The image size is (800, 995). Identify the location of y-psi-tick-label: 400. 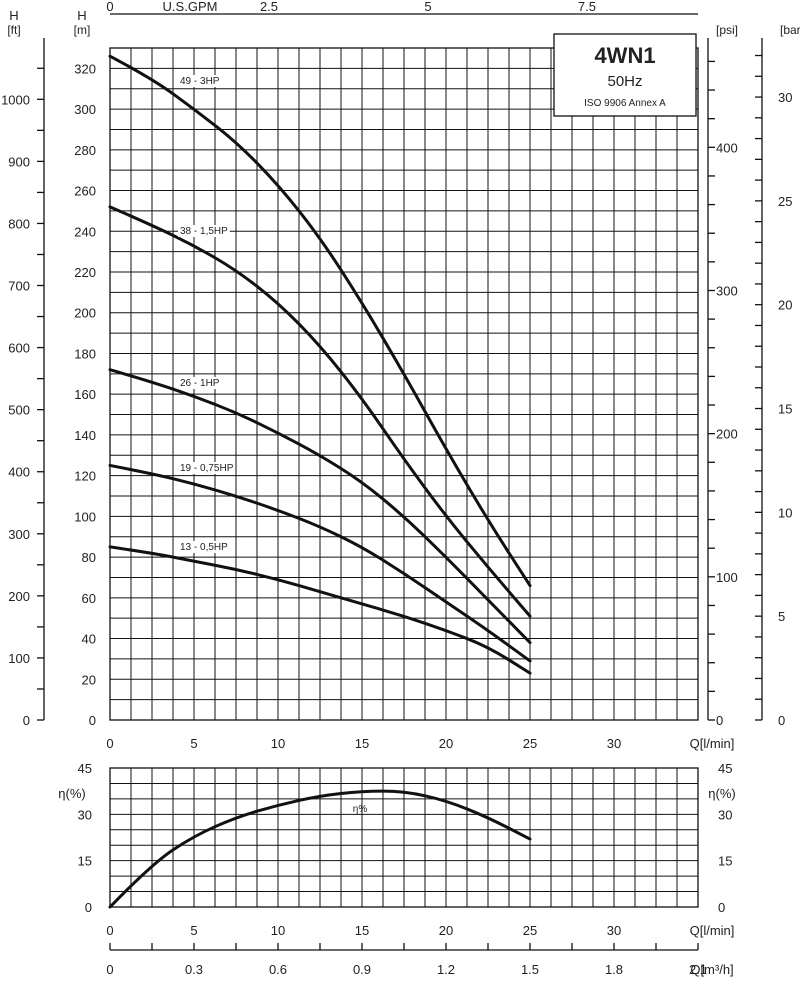
(727, 147).